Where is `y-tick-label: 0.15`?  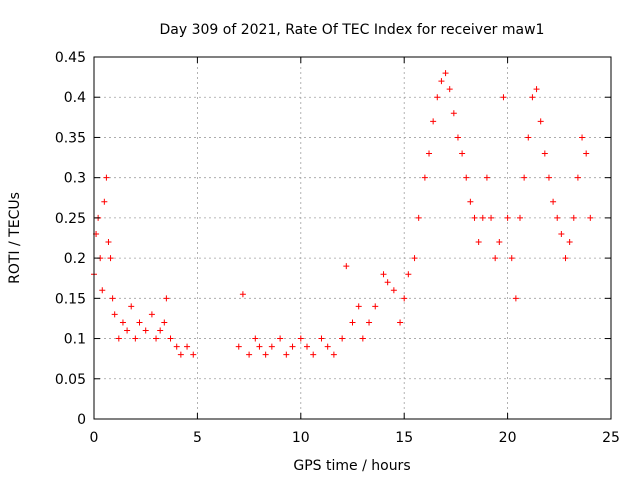 y-tick-label: 0.15 is located at coordinates (70, 299).